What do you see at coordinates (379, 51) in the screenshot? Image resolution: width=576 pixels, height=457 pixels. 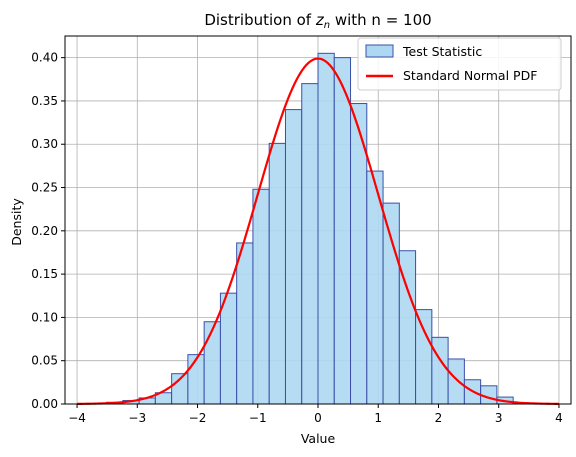 I see `legend-swatch-test-statistic` at bounding box center [379, 51].